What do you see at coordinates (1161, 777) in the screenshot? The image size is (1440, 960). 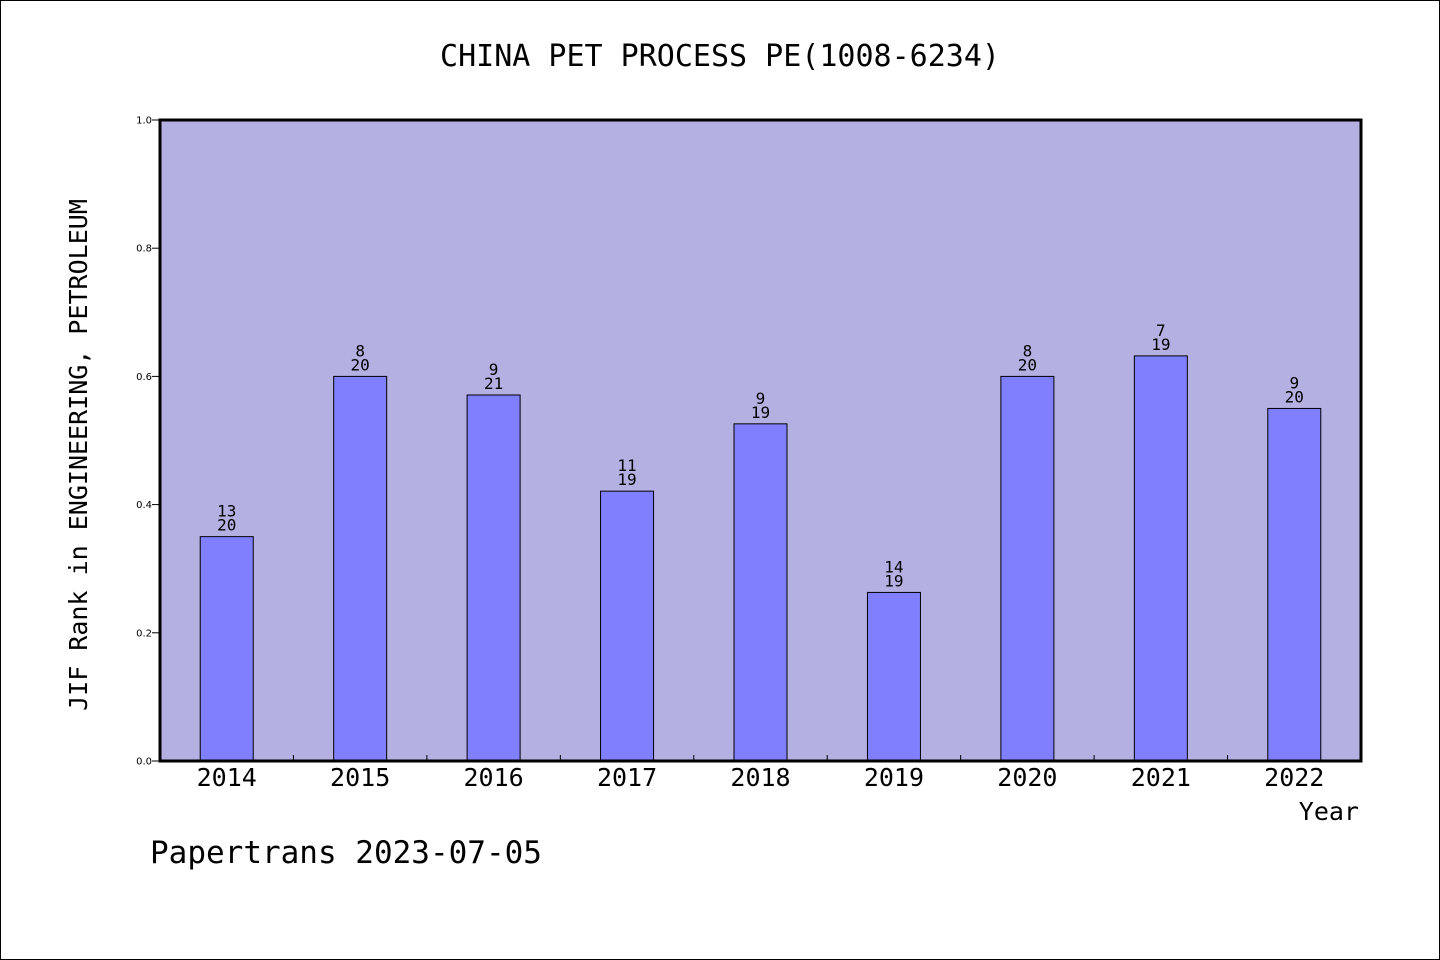 I see `x-tick-label: 2021` at bounding box center [1161, 777].